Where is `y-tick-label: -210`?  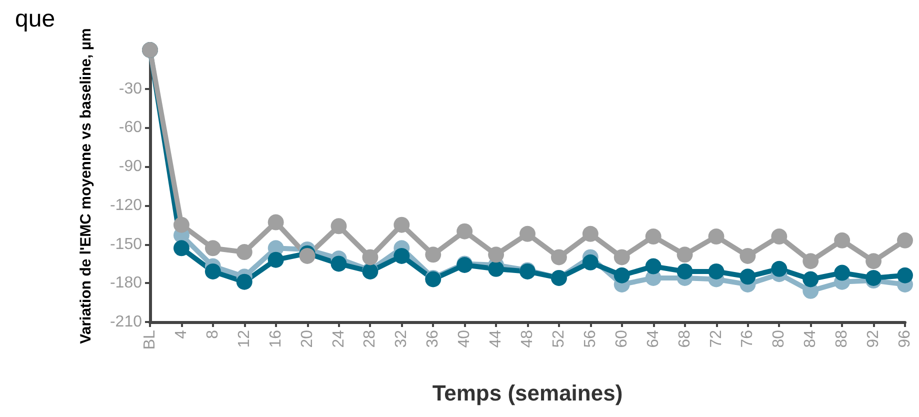 y-tick-label: -210 is located at coordinates (126, 322).